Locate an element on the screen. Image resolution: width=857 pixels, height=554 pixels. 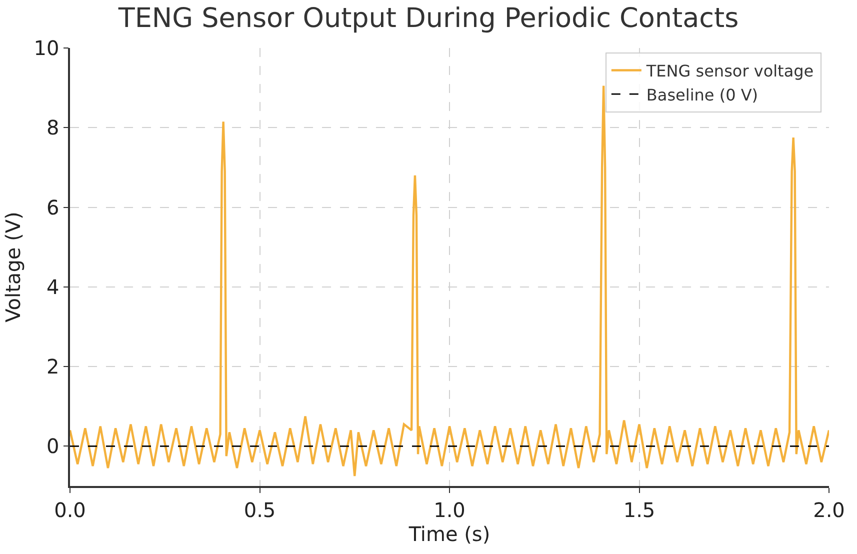
legend-label: Baseline (0 V) is located at coordinates (702, 94).